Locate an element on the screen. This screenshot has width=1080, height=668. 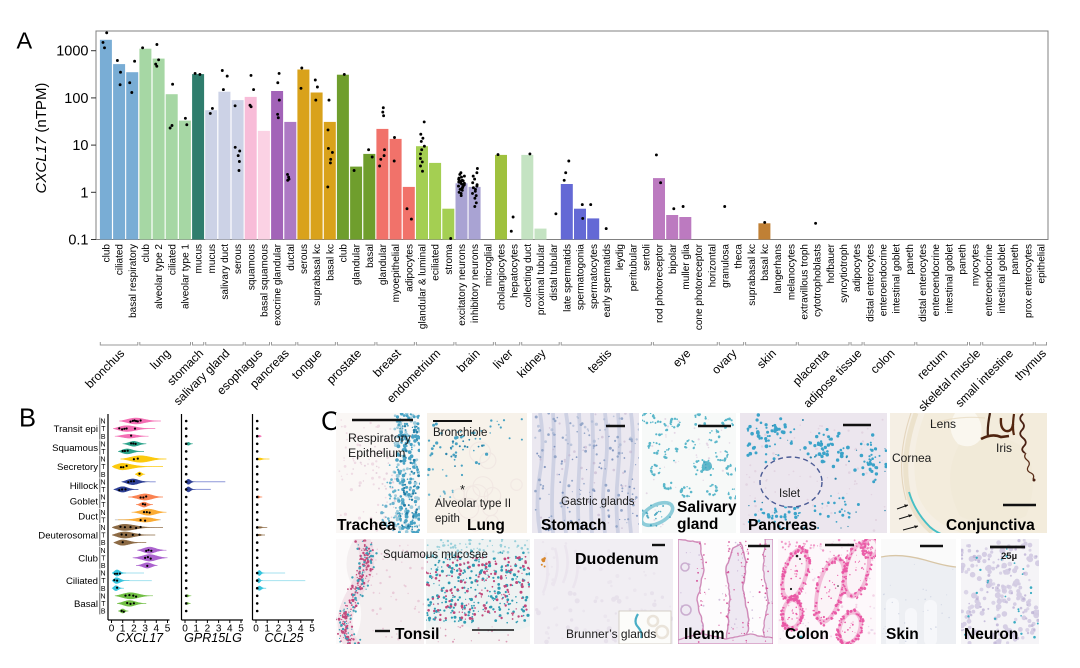
svg-text: prox enterocytes is located at coordinates (1028, 281).